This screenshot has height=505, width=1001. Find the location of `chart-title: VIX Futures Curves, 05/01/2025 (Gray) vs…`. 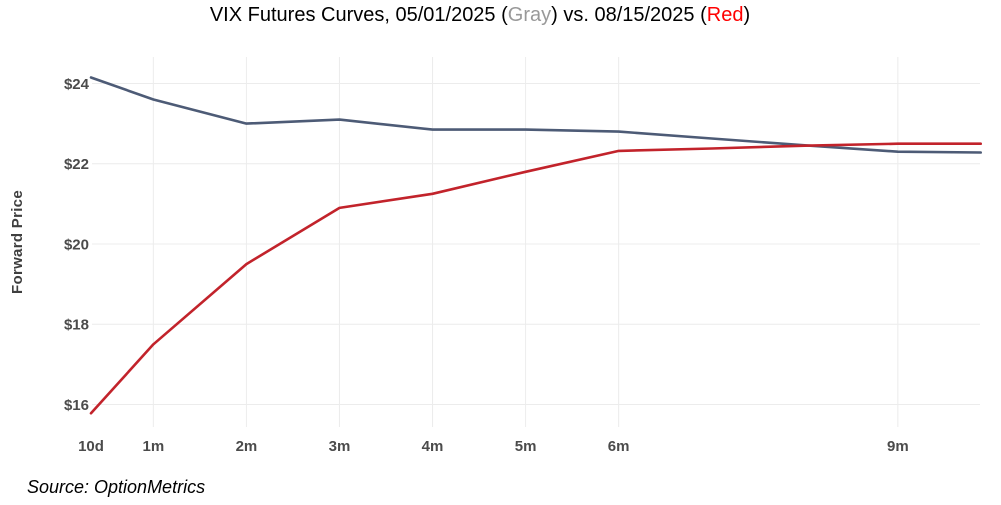

chart-title: VIX Futures Curves, 05/01/2025 (Gray) vs… is located at coordinates (480, 15).